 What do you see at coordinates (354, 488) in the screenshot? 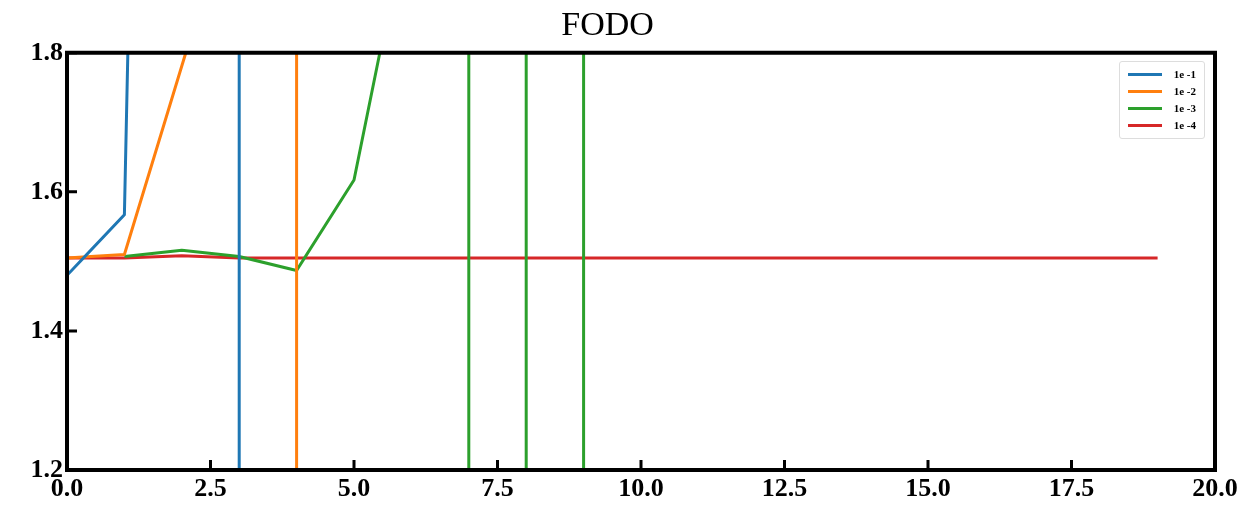
I see `x-tick-label: 5.0` at bounding box center [354, 488].